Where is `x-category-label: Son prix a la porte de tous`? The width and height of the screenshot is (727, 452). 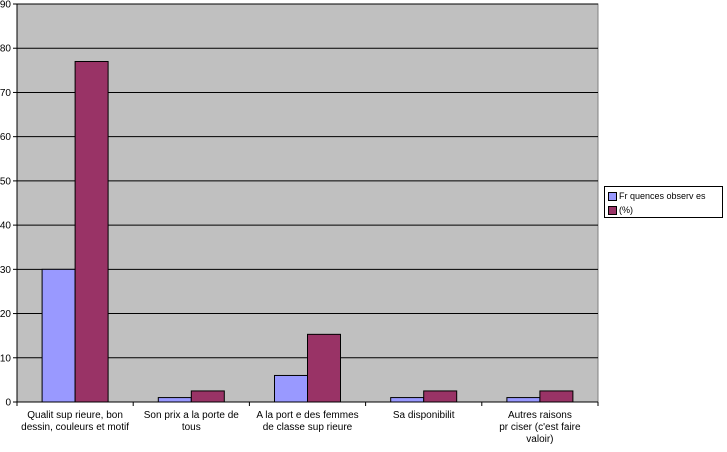 x-category-label: Son prix a la porte de tous is located at coordinates (191, 421).